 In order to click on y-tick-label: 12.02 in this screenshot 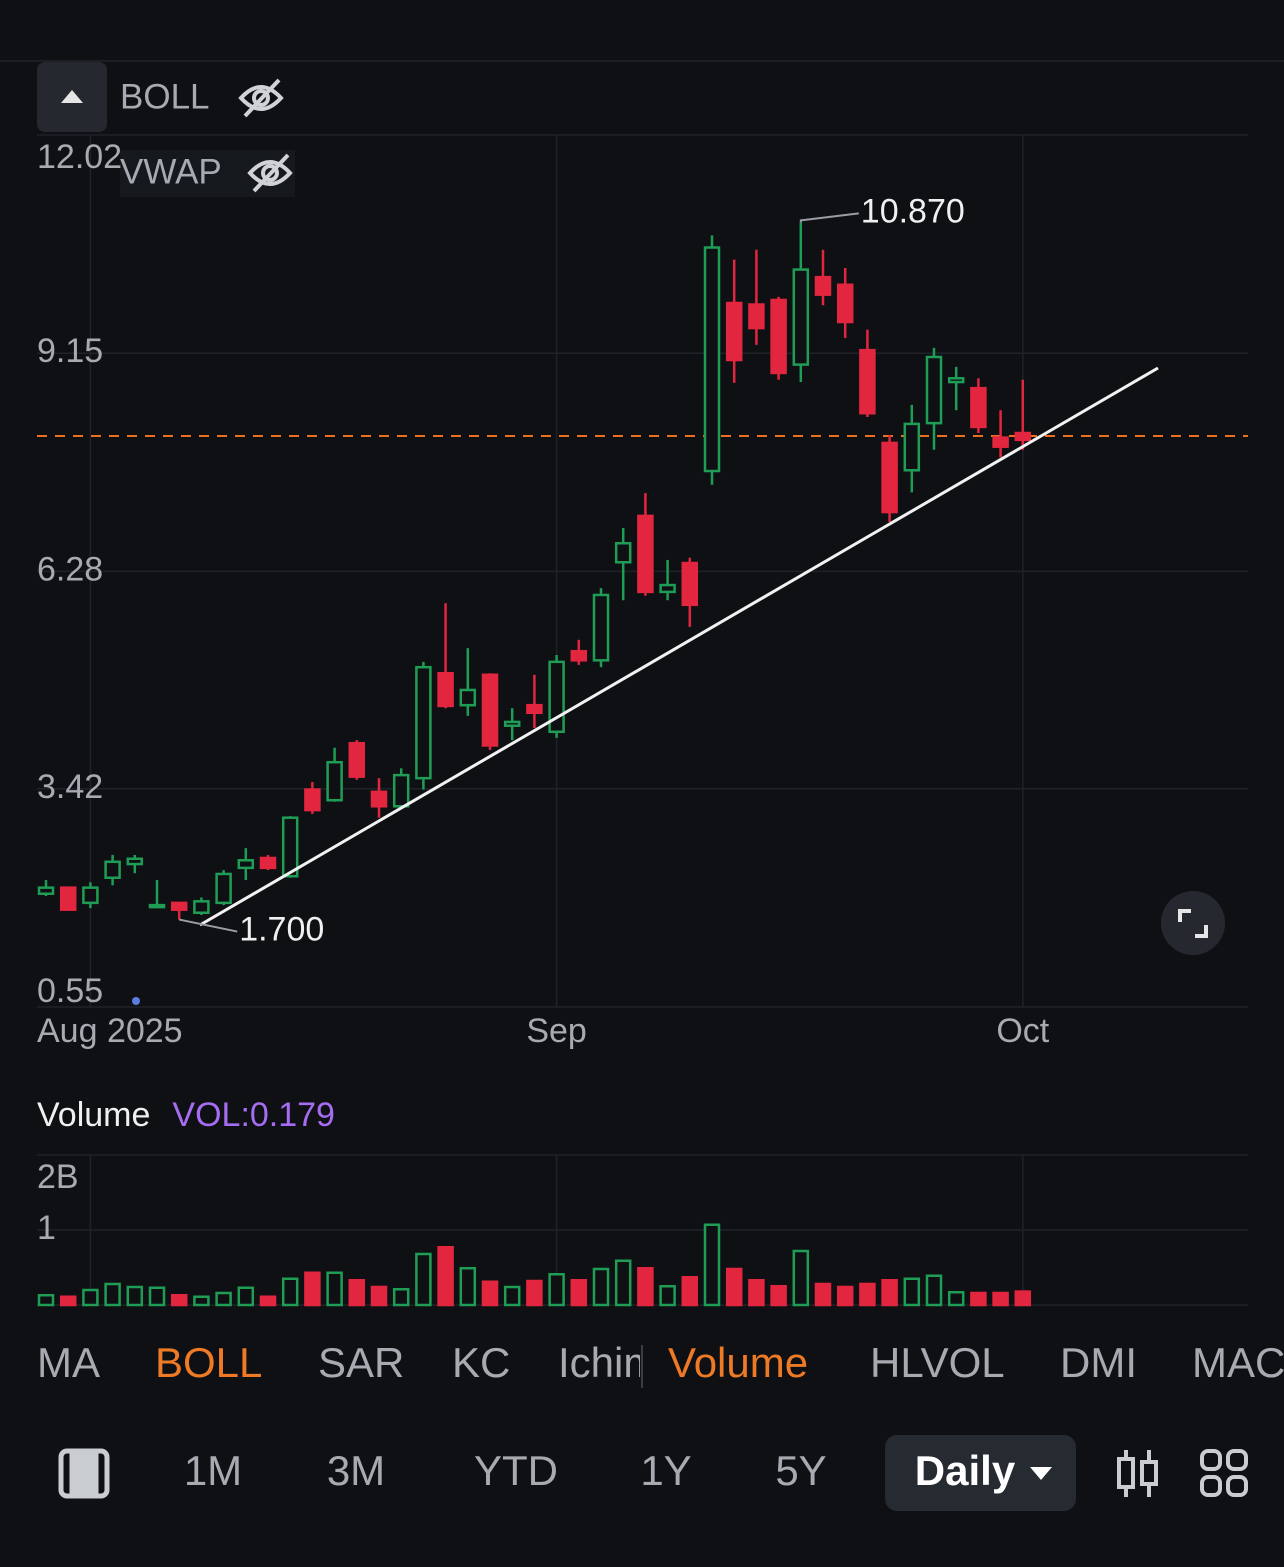, I will do `click(79, 157)`.